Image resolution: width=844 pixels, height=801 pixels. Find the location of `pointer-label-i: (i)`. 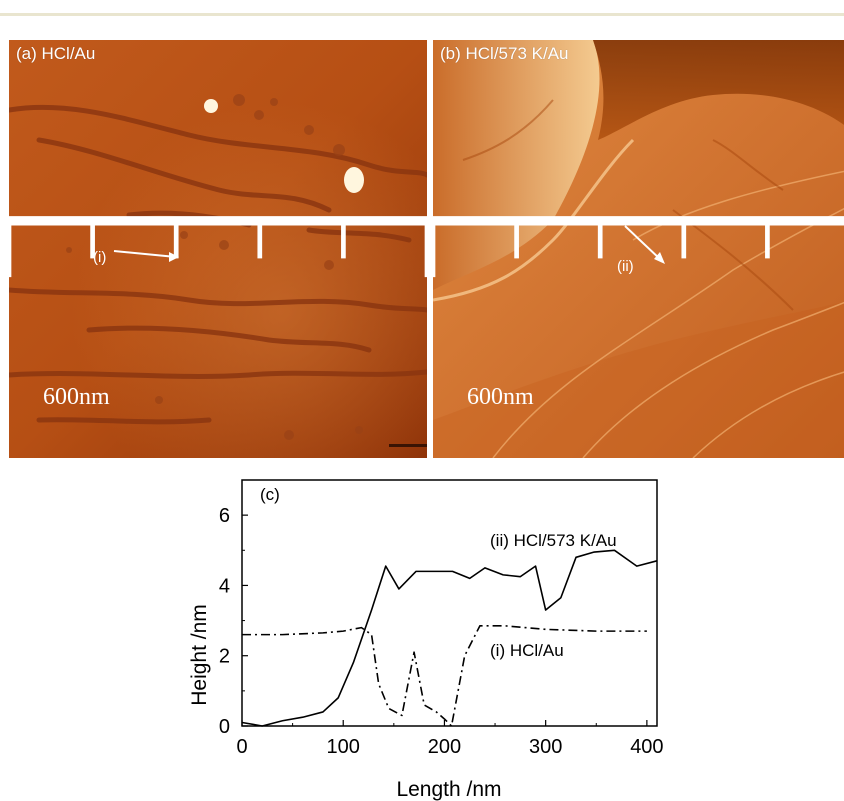

pointer-label-i: (i) is located at coordinates (100, 257).